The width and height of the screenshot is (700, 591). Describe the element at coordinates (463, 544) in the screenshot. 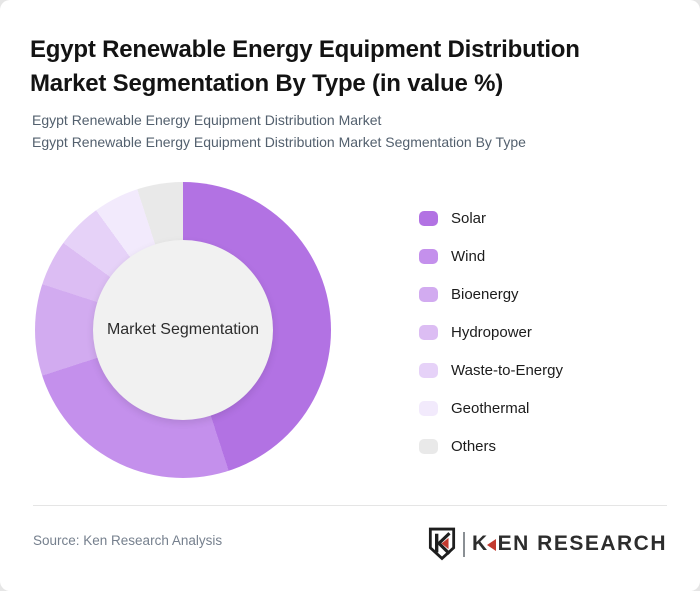

I see `logo-separator` at that location.